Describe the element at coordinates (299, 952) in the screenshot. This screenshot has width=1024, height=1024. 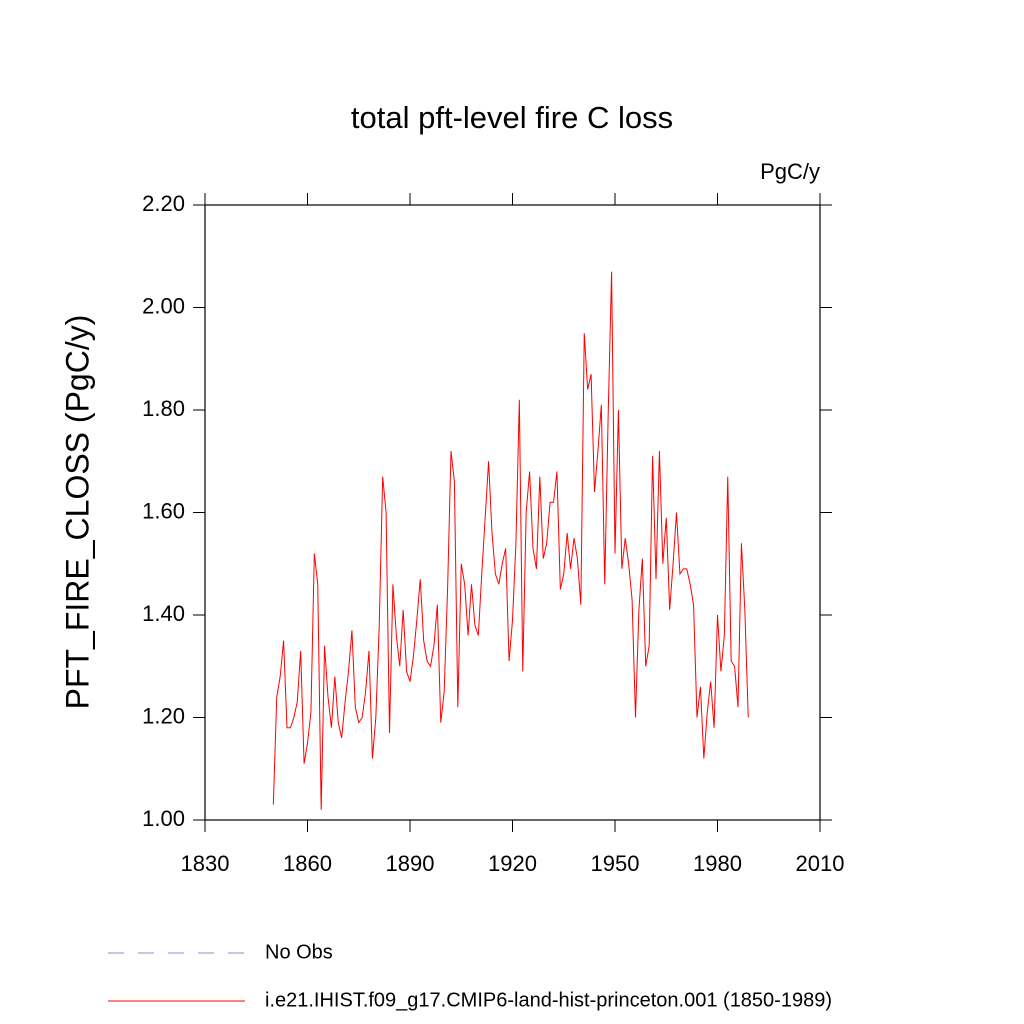
I see `legend-label: No Obs` at that location.